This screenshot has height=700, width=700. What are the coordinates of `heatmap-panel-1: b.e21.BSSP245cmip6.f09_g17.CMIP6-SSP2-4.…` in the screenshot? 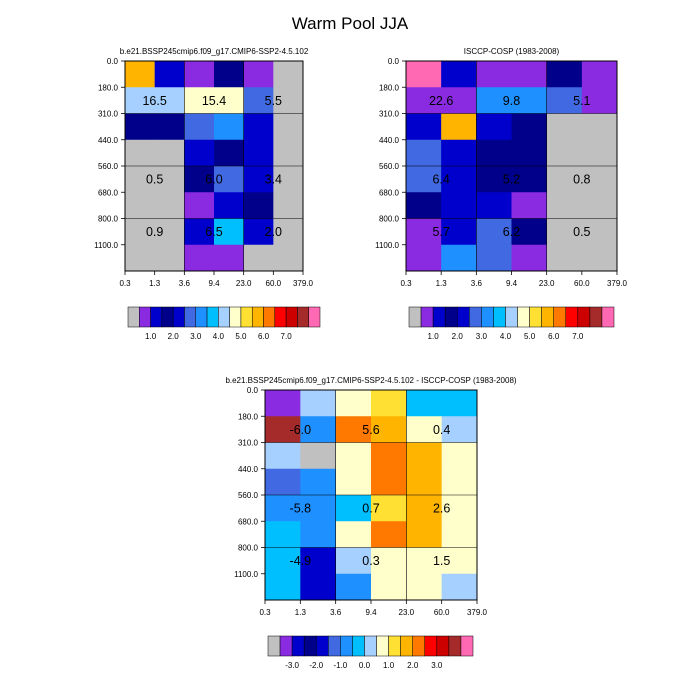 It's located at (207, 194).